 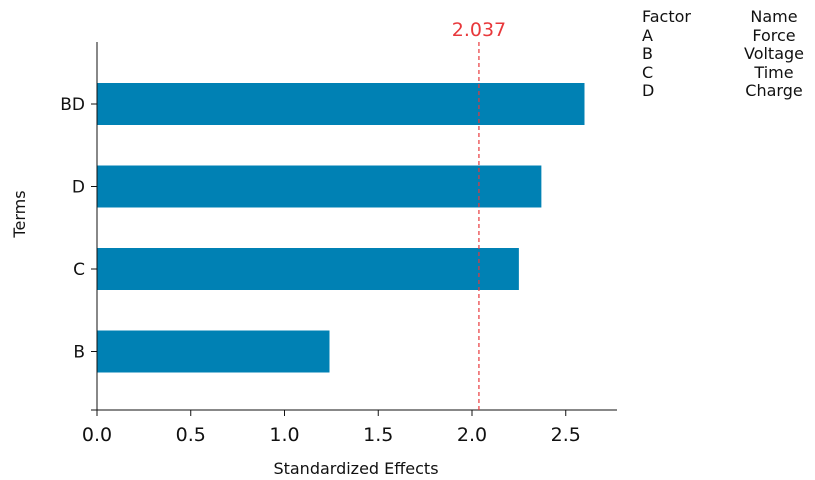 What do you see at coordinates (319, 186) in the screenshot?
I see `bar-d` at bounding box center [319, 186].